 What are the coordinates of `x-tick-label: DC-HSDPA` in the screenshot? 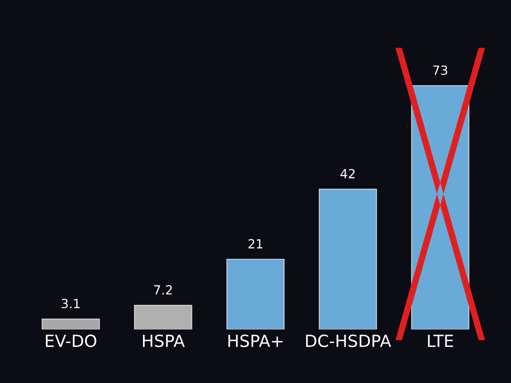 It's located at (349, 341).